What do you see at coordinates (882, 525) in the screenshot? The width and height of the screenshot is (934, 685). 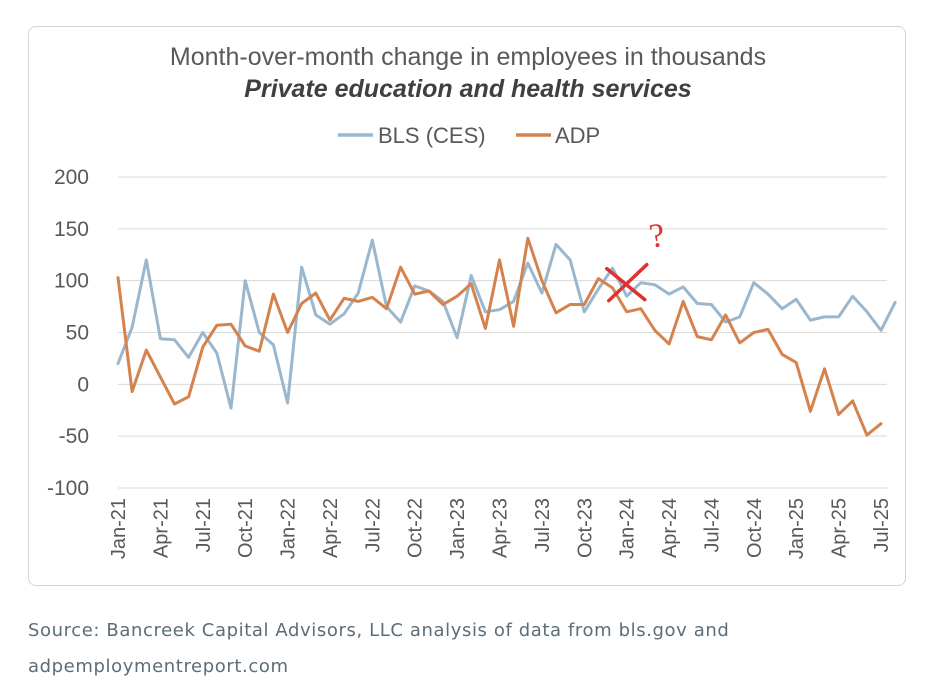 I see `x-tick-label: Jul-25` at bounding box center [882, 525].